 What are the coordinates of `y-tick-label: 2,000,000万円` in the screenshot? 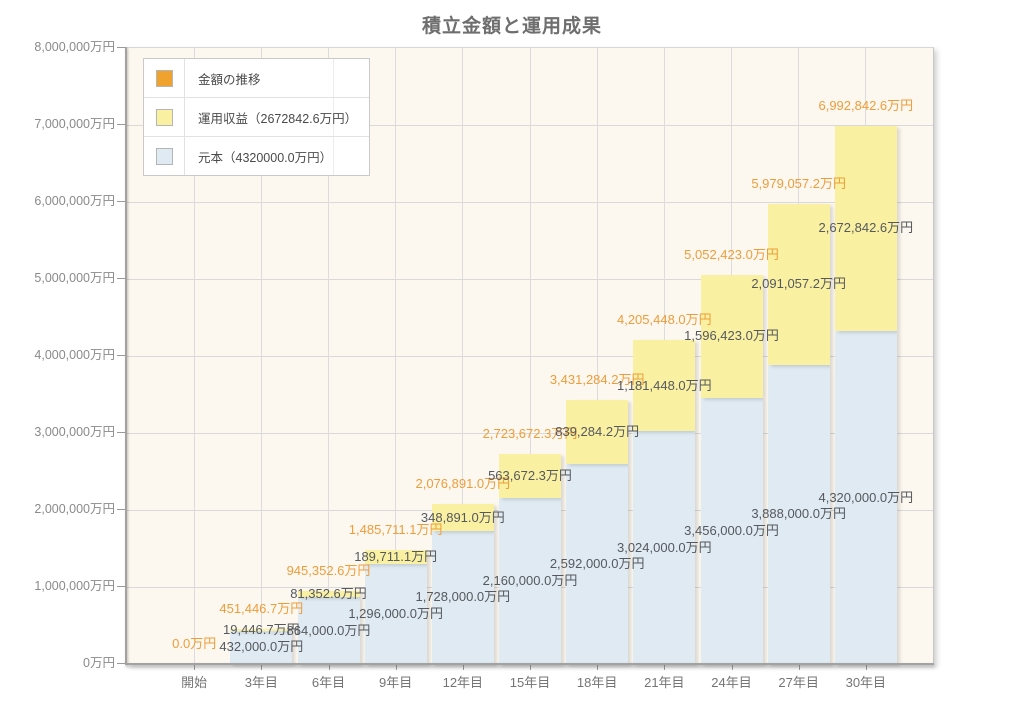 It's located at (74, 509).